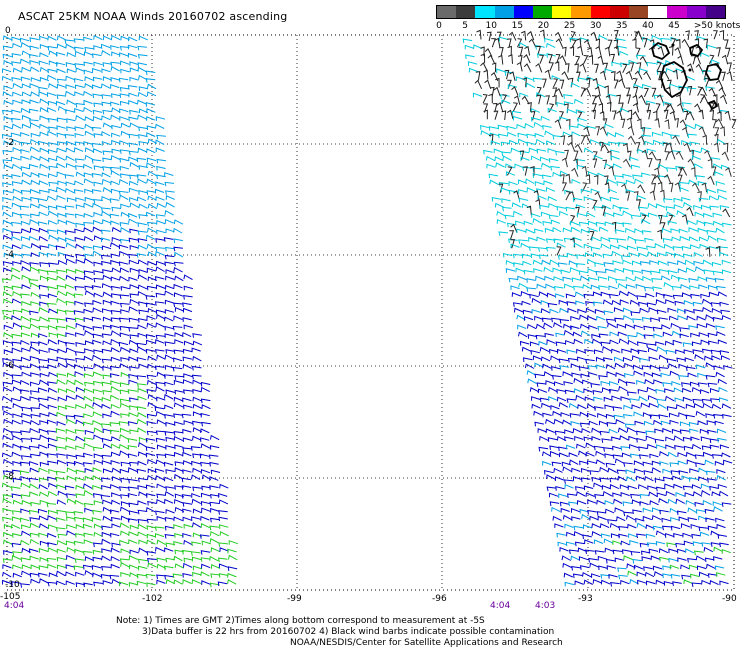 The image size is (740, 650). I want to click on lat-tick-4s: -4, so click(9, 255).